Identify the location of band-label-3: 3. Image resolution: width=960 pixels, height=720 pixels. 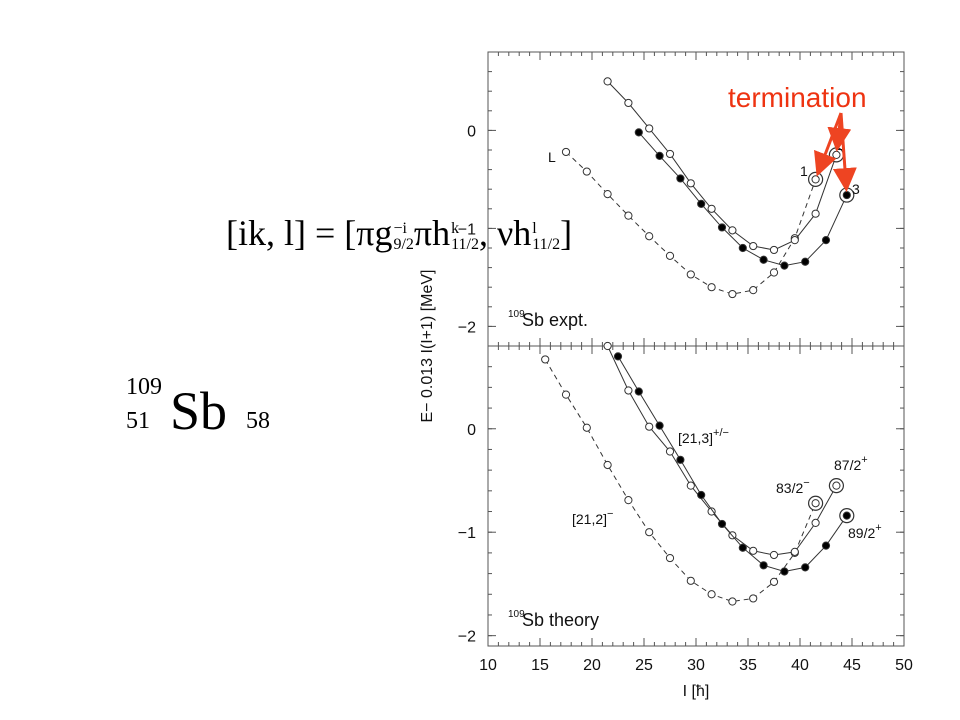
(856, 189).